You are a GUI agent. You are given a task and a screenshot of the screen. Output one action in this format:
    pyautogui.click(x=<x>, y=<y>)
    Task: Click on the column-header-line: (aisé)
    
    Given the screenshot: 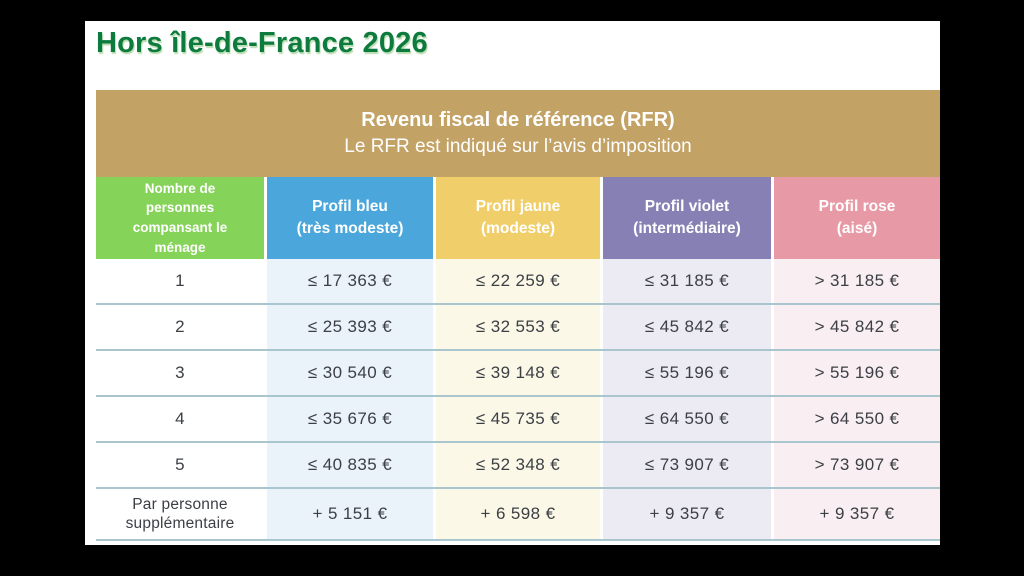 What is the action you would take?
    pyautogui.click(x=857, y=228)
    